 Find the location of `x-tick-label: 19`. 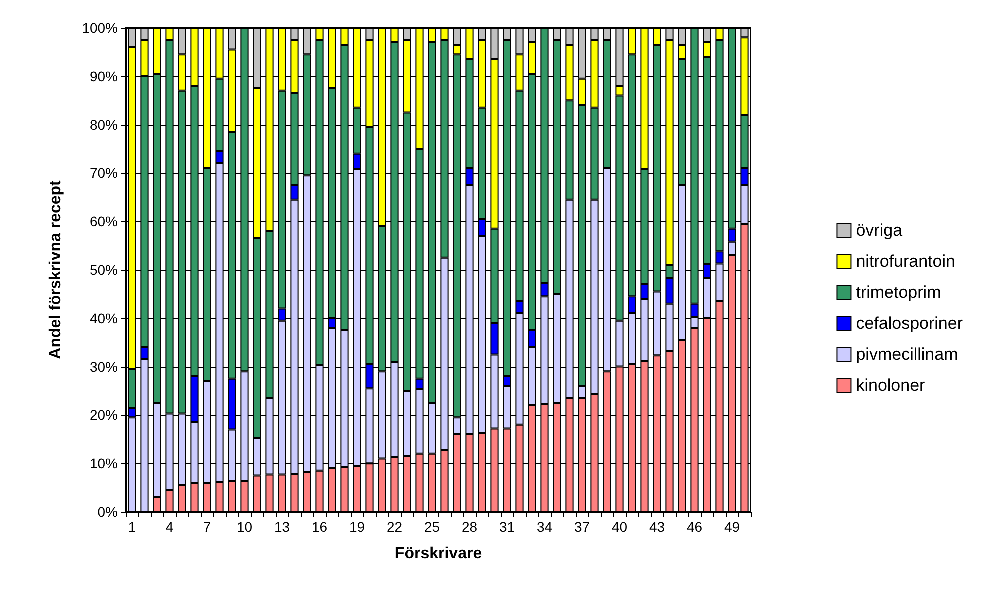

x-tick-label: 19 is located at coordinates (357, 527).